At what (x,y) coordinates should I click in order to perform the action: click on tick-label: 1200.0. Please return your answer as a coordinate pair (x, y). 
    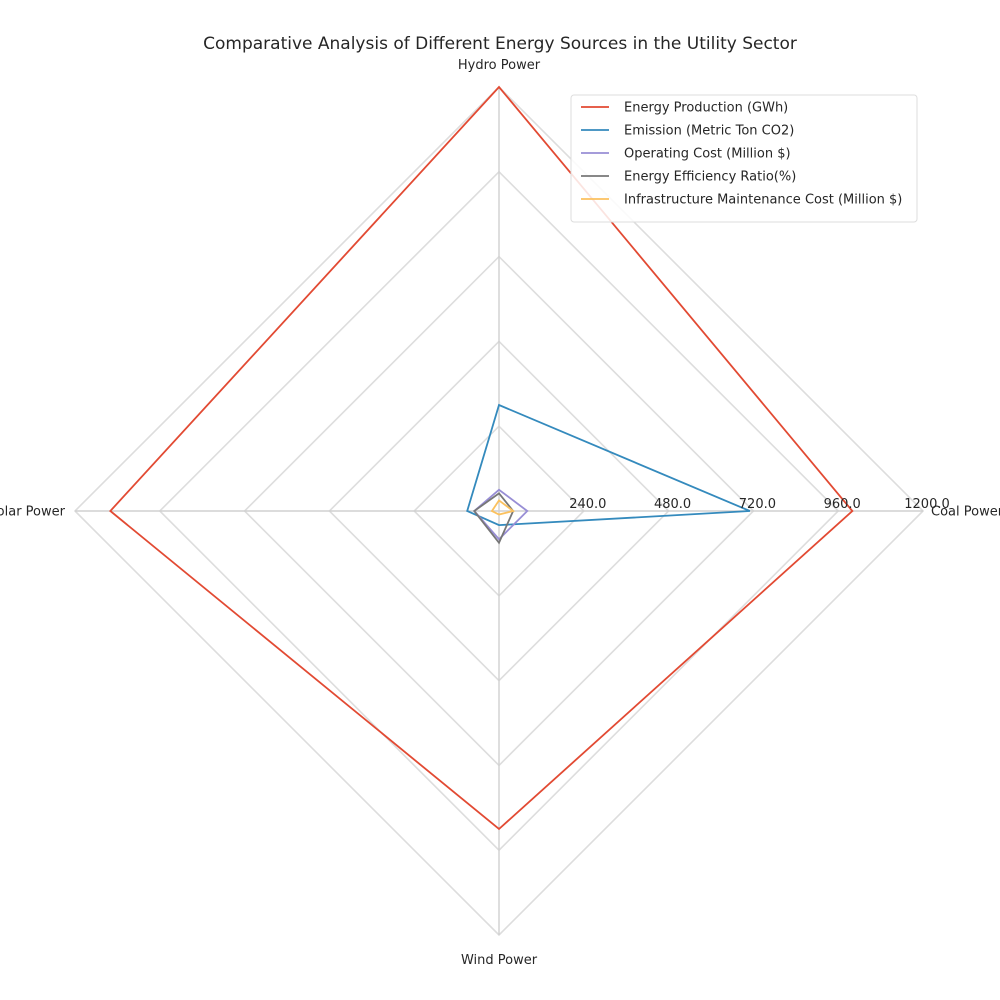
    Looking at the image, I should click on (927, 504).